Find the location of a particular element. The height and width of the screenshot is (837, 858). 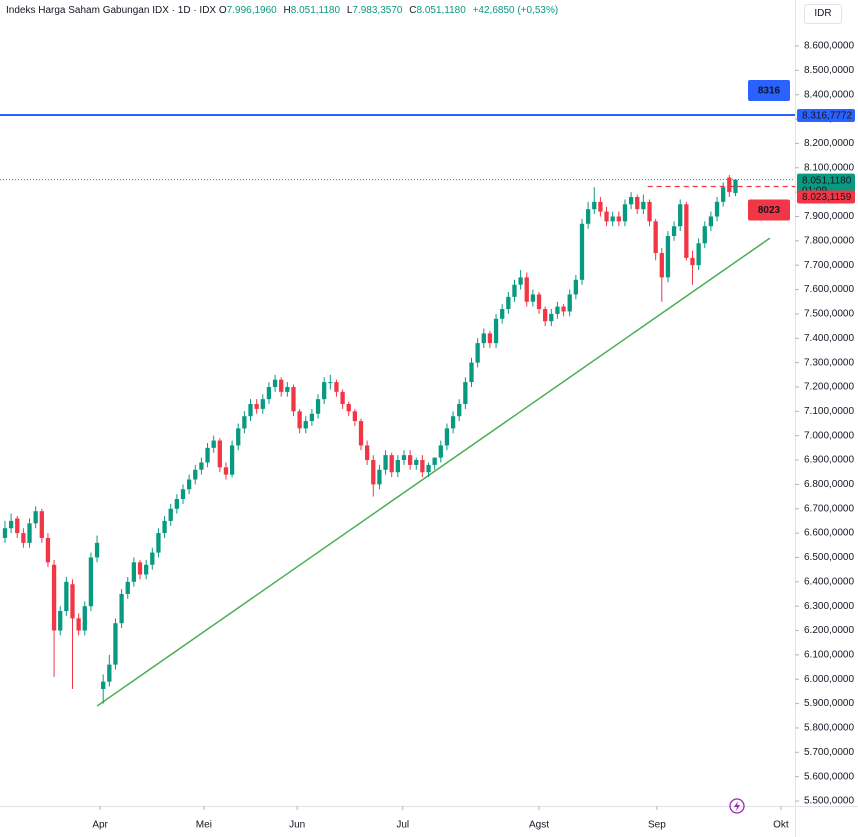

y-tick-label: 6.100,0000 is located at coordinates (829, 655).